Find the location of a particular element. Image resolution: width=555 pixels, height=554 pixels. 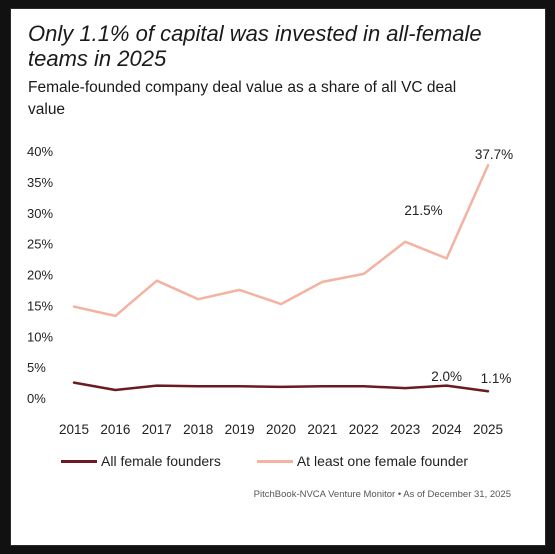

x-tick-label: 2018 is located at coordinates (198, 429).